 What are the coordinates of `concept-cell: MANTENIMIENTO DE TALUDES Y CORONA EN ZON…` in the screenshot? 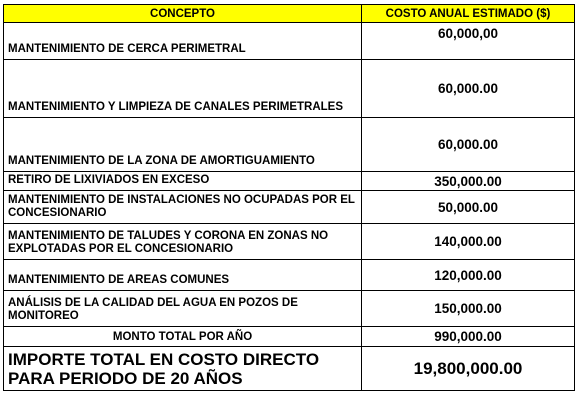 It's located at (182, 241).